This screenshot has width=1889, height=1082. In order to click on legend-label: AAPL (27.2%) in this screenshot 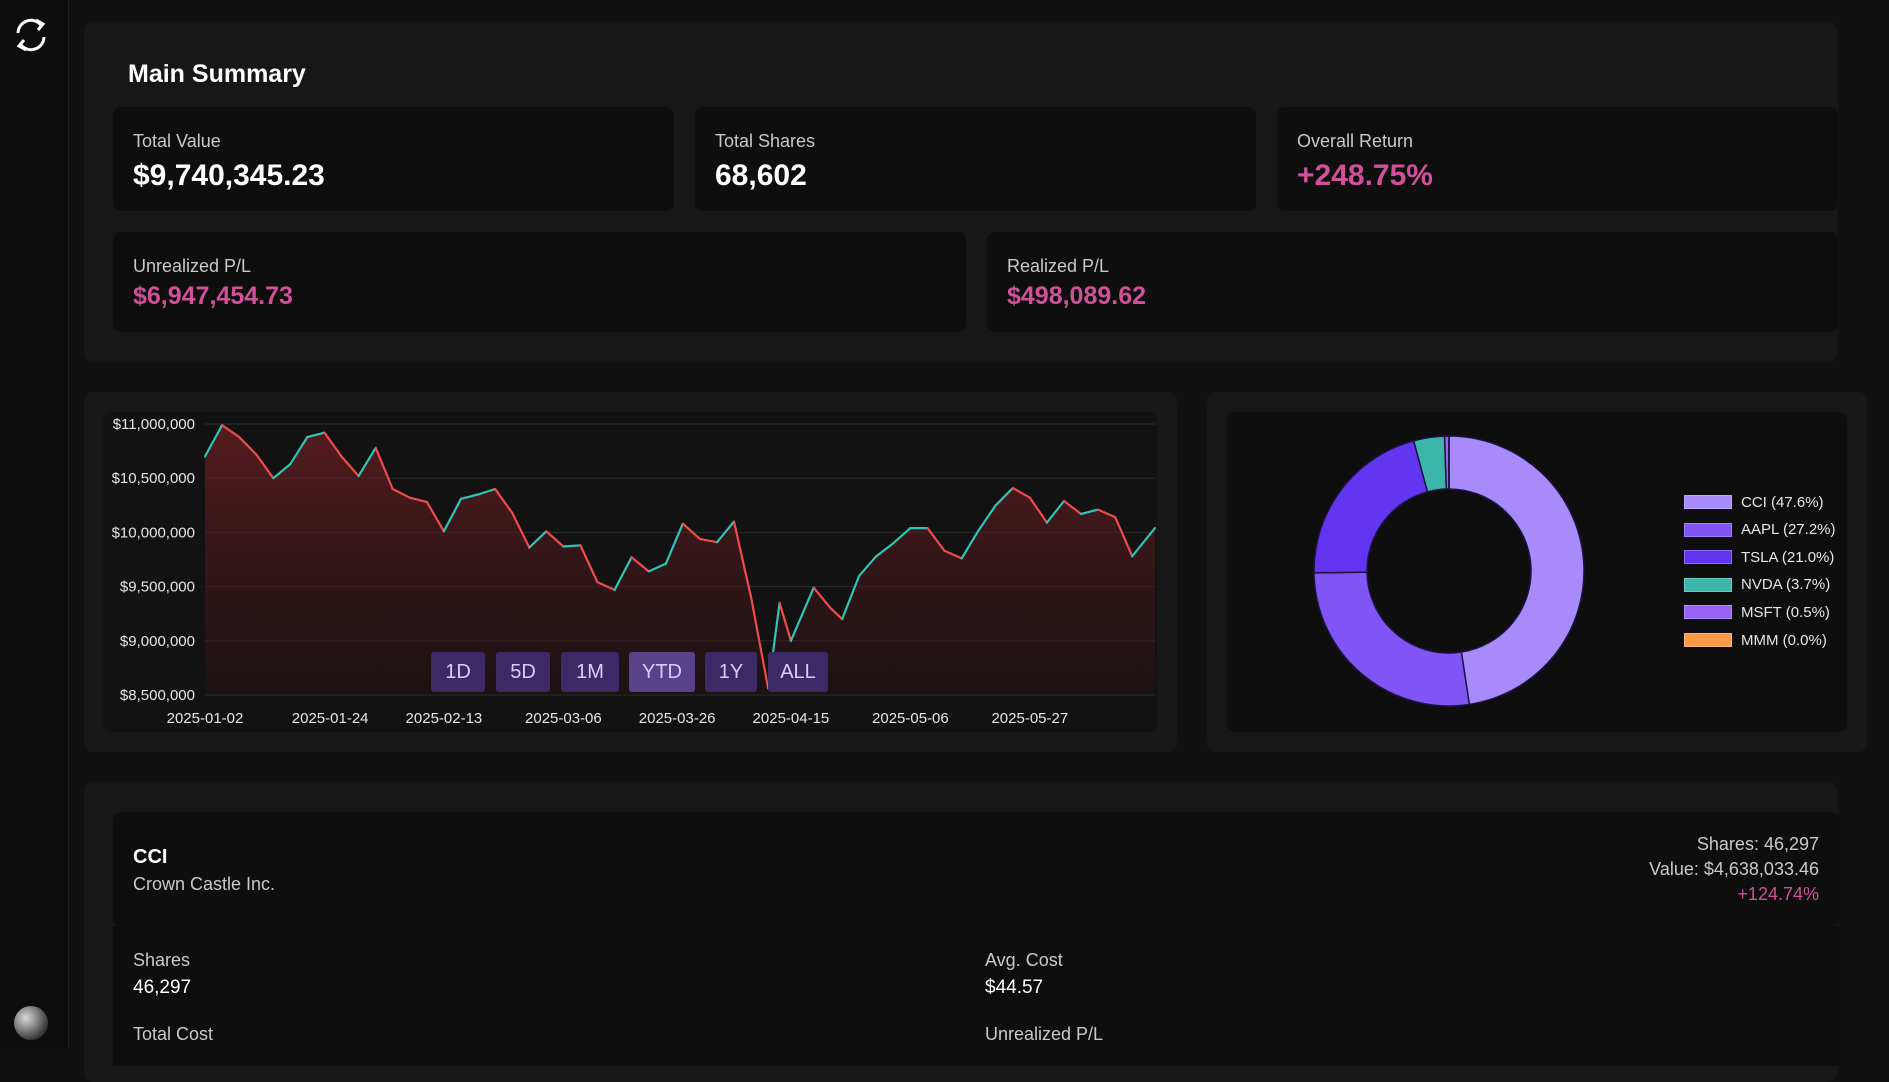, I will do `click(1788, 529)`.